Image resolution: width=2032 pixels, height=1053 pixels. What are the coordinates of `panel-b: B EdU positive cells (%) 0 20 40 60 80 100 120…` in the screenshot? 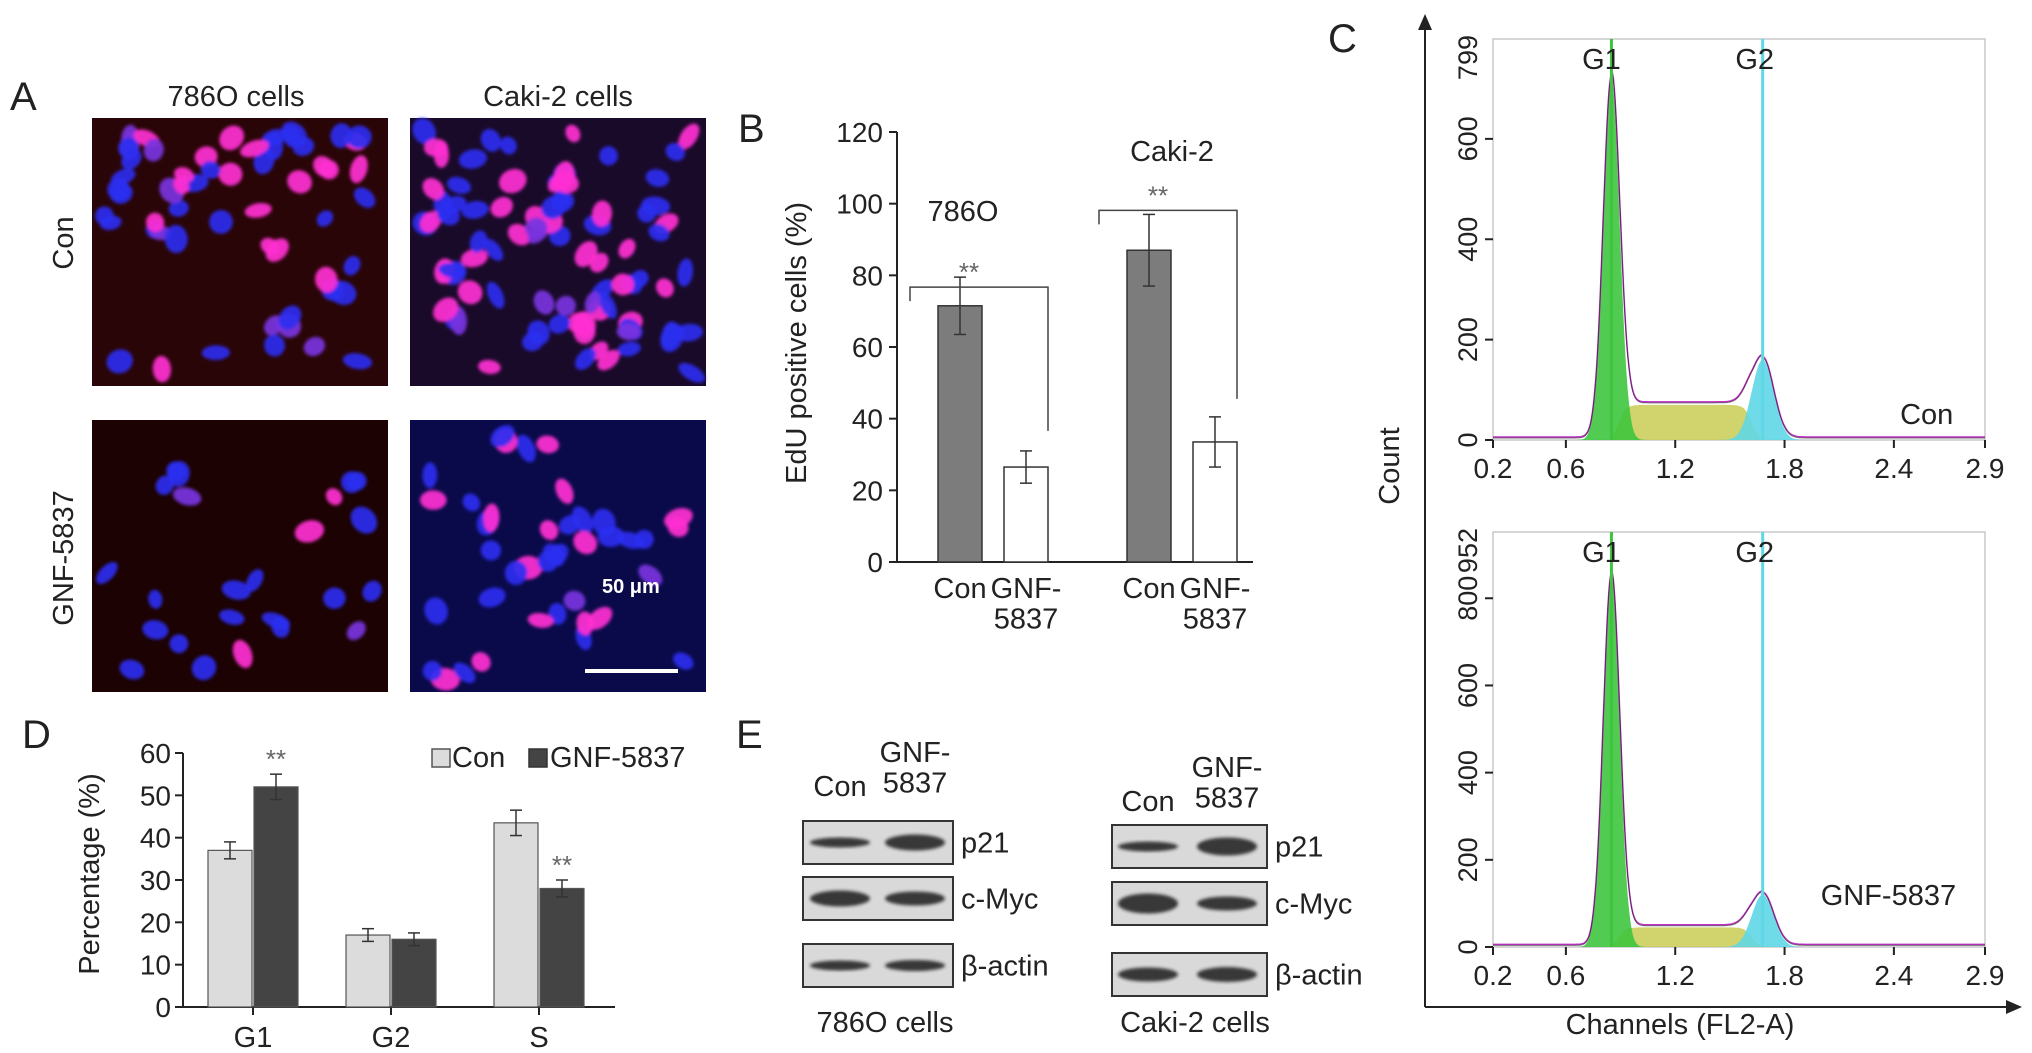 It's located at (995, 371).